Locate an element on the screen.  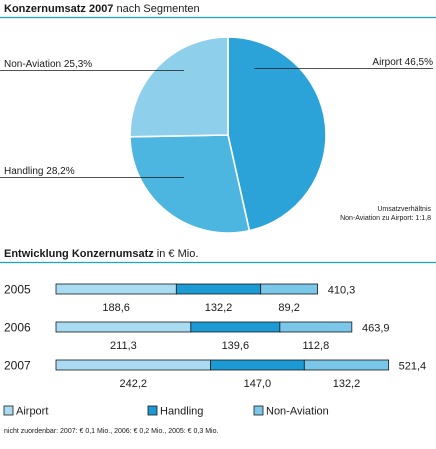
pie-label-handling: Handling 28,2% is located at coordinates (39, 171).